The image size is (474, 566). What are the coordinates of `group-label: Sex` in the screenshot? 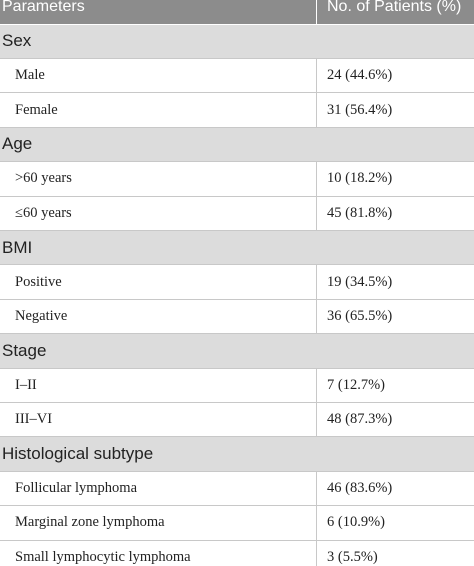 It's located at (17, 41).